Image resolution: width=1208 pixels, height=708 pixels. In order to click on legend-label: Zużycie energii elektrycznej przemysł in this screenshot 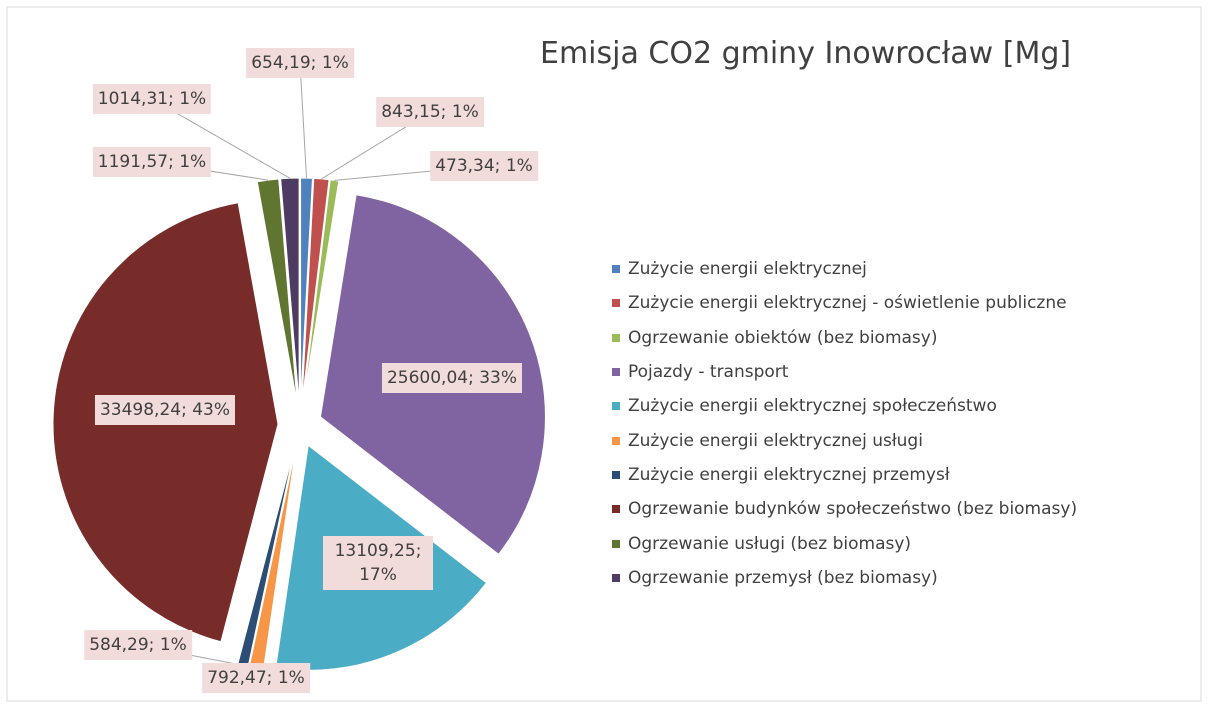, I will do `click(789, 474)`.